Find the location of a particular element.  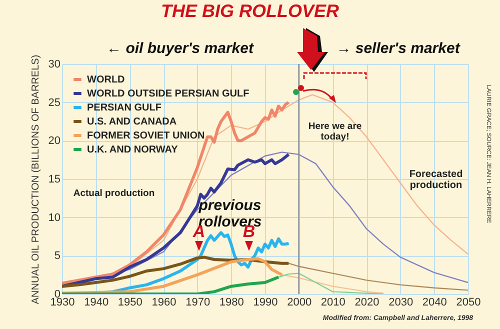

text: ← oil buyer's market is located at coordinates (180, 48).